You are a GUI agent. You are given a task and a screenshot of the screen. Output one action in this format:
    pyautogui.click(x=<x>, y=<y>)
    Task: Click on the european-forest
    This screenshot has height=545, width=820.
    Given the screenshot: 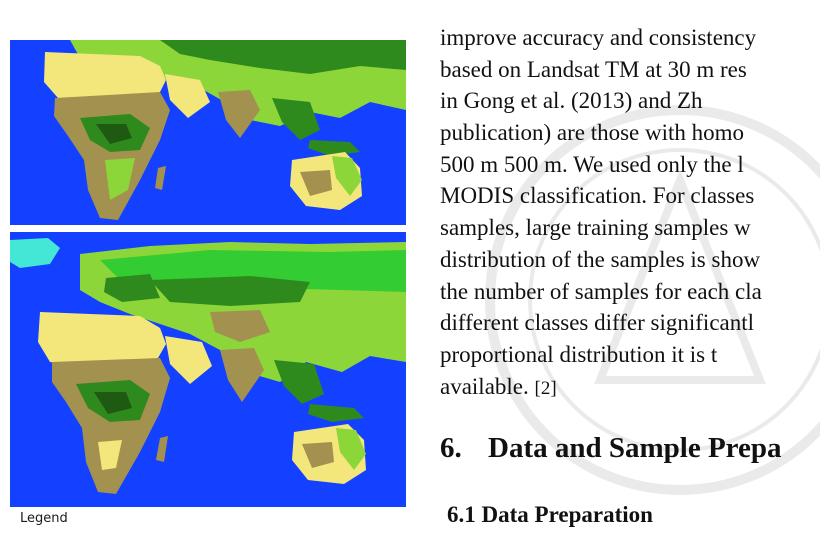 What is the action you would take?
    pyautogui.click(x=132, y=288)
    